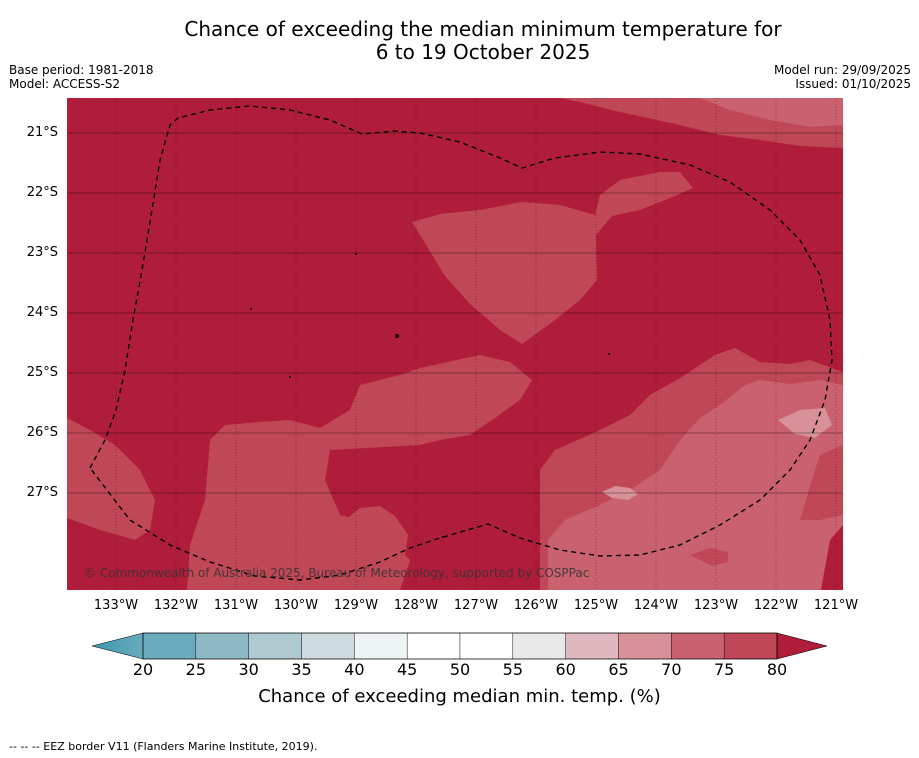  What do you see at coordinates (117, 646) in the screenshot?
I see `colorbar-low-extend` at bounding box center [117, 646].